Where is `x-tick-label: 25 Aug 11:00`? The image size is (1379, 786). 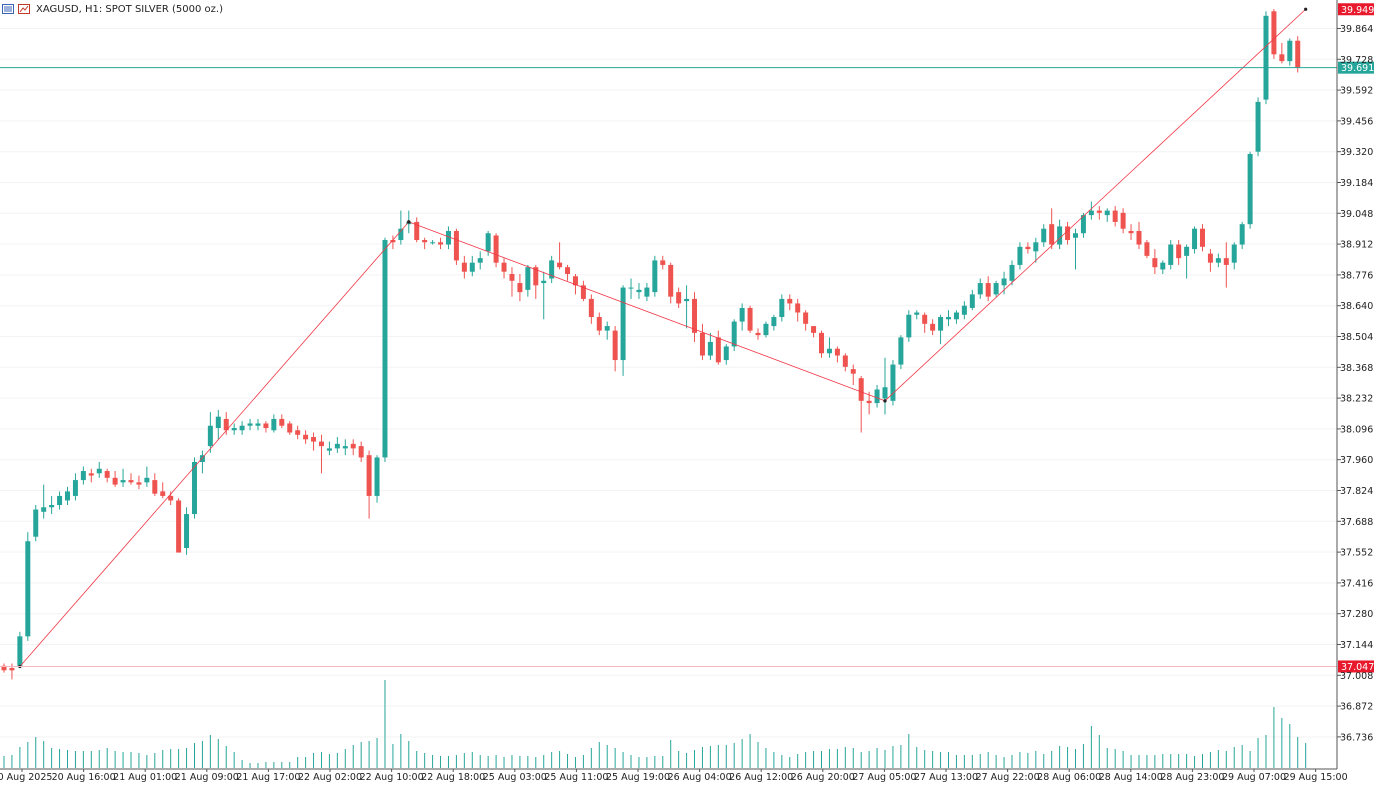
x-tick-label: 25 Aug 11:00 is located at coordinates (576, 777).